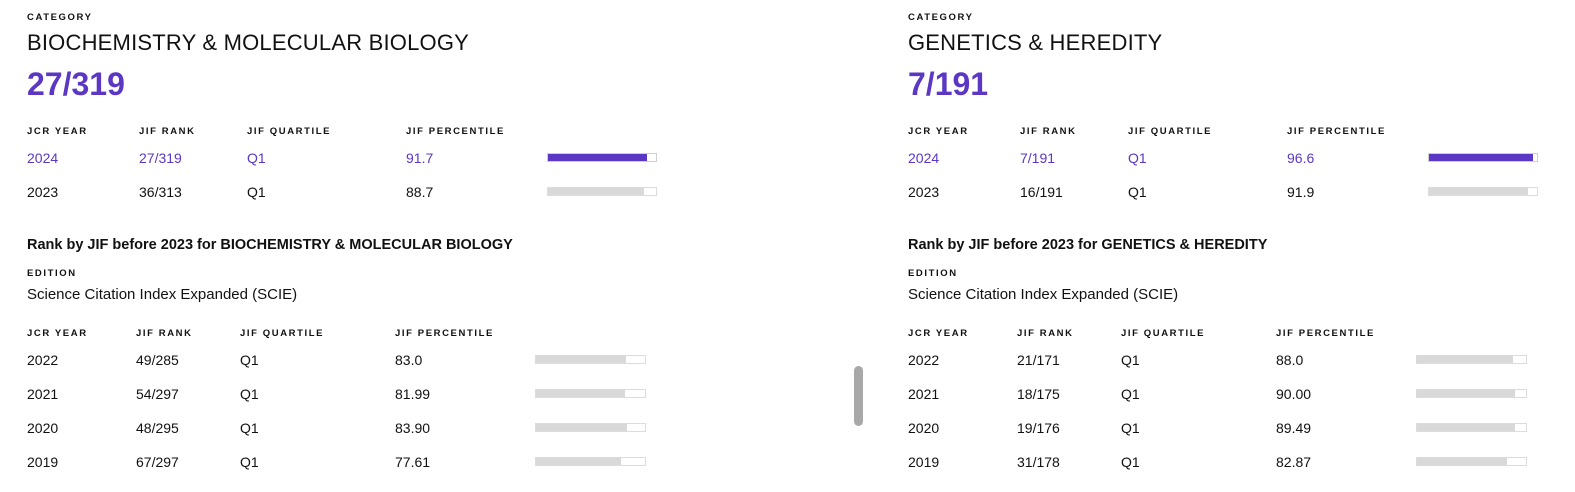 This screenshot has width=1575, height=492. I want to click on table-row: 2019 31/178 Q1 82.87, so click(1241, 462).